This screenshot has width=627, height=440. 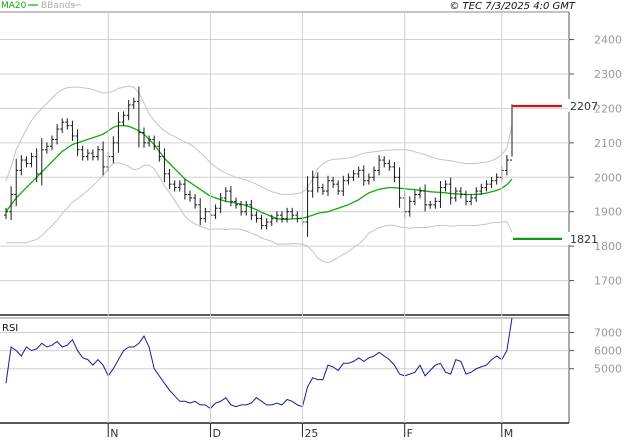 I want to click on rsi-tick-label-60: 6000, so click(x=608, y=351).